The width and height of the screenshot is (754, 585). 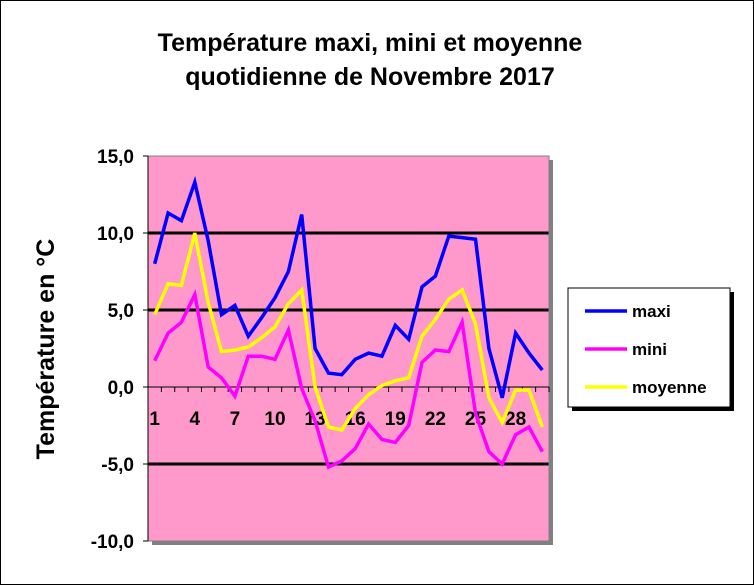 I want to click on plot-area-shadow-bottom, so click(x=352, y=543).